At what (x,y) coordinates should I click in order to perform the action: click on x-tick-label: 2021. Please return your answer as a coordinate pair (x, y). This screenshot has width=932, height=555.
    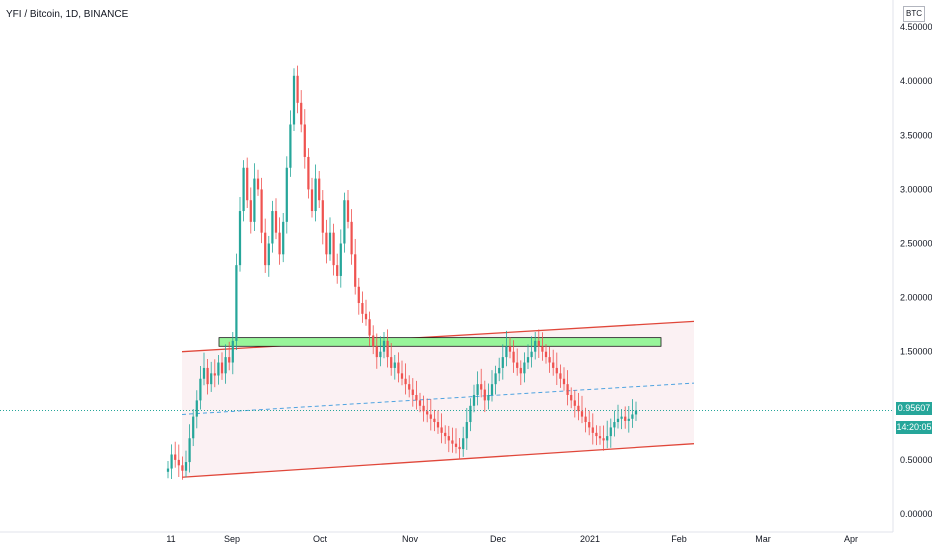
    Looking at the image, I should click on (590, 539).